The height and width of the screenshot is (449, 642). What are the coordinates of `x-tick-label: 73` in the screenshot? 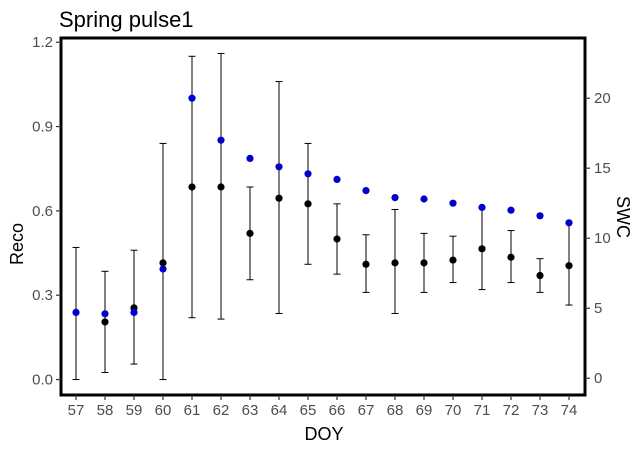 It's located at (540, 410).